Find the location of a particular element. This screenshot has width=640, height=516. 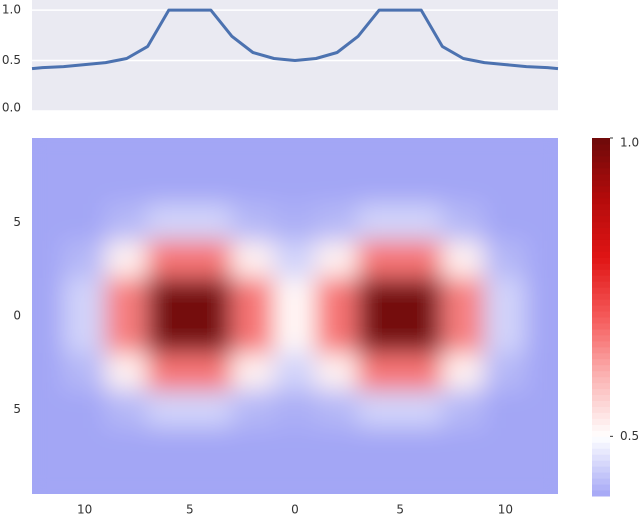

y-tick-label: 1.0 is located at coordinates (11, 10).